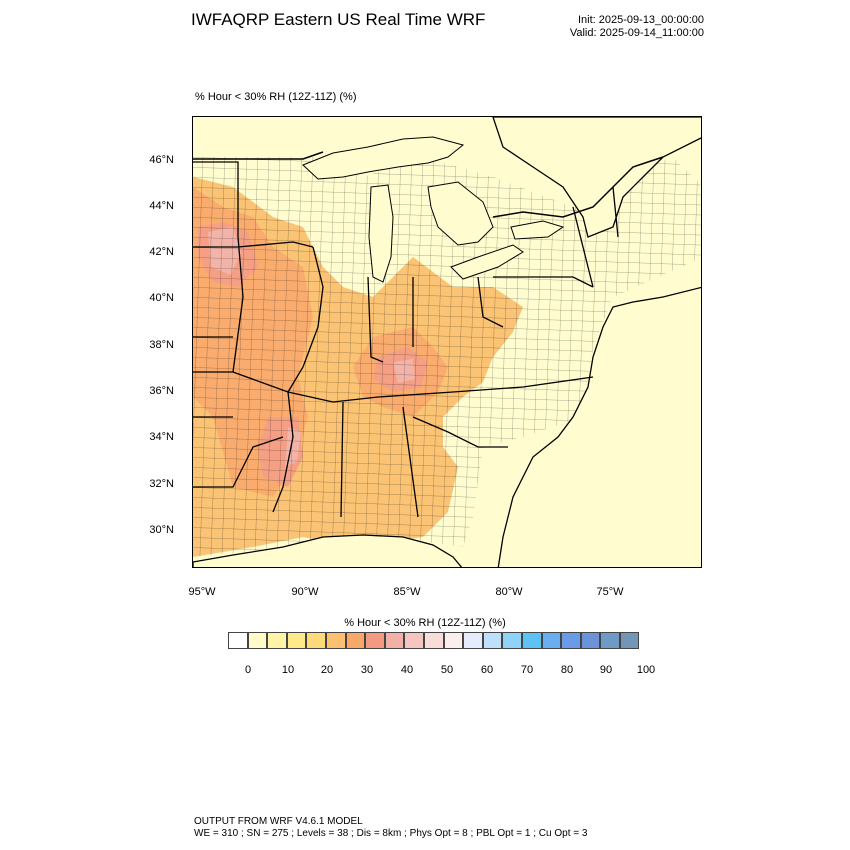 The image size is (850, 850). I want to click on lon-label-75: 75°W, so click(610, 592).